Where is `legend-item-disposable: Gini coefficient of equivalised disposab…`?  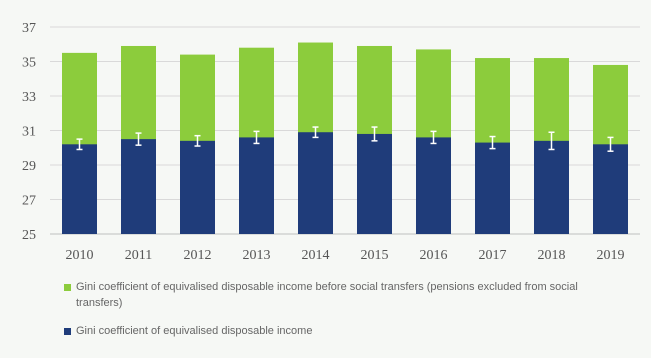 legend-item-disposable: Gini coefficient of equivalised disposab… is located at coordinates (344, 331).